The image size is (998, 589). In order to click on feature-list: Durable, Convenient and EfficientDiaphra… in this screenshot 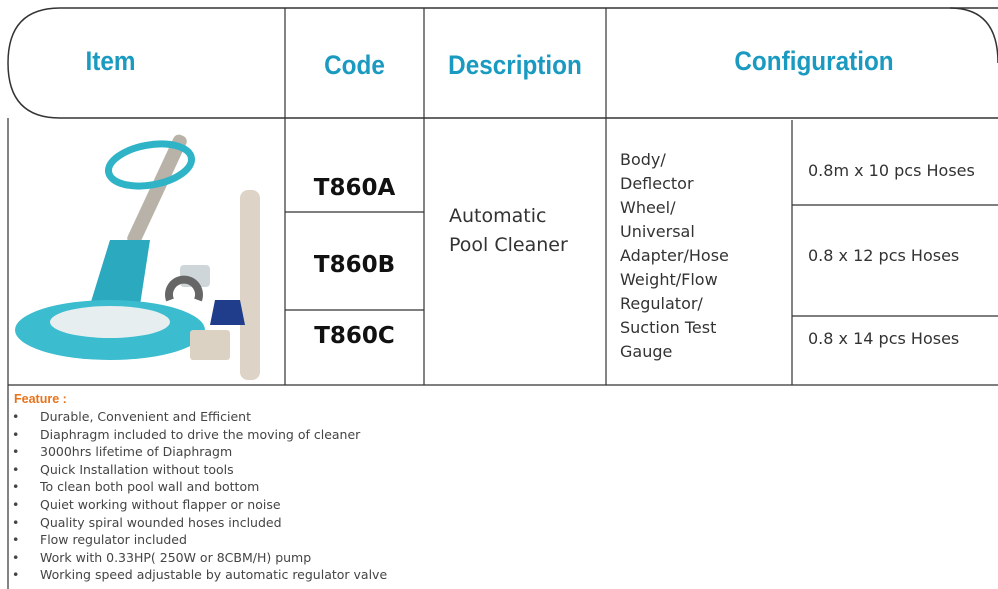, I will do `click(193, 496)`.